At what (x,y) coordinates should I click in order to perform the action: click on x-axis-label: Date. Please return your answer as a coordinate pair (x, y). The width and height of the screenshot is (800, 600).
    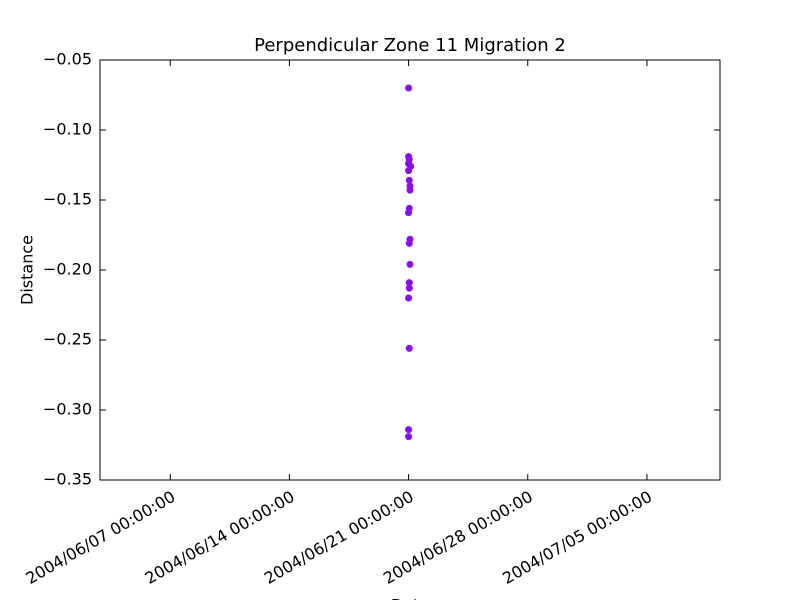
    Looking at the image, I should click on (410, 598).